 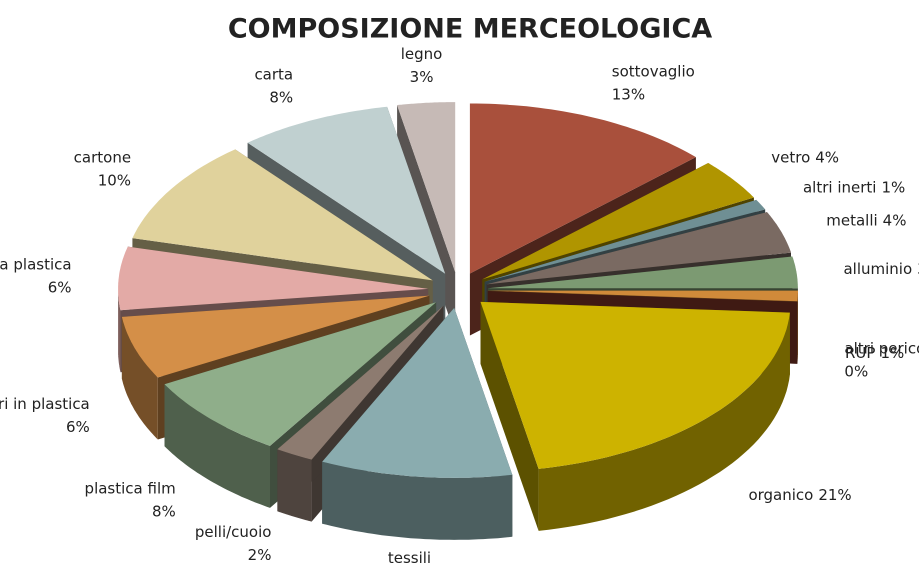 I want to click on slice-label: RUP 1%, so click(x=874, y=352).